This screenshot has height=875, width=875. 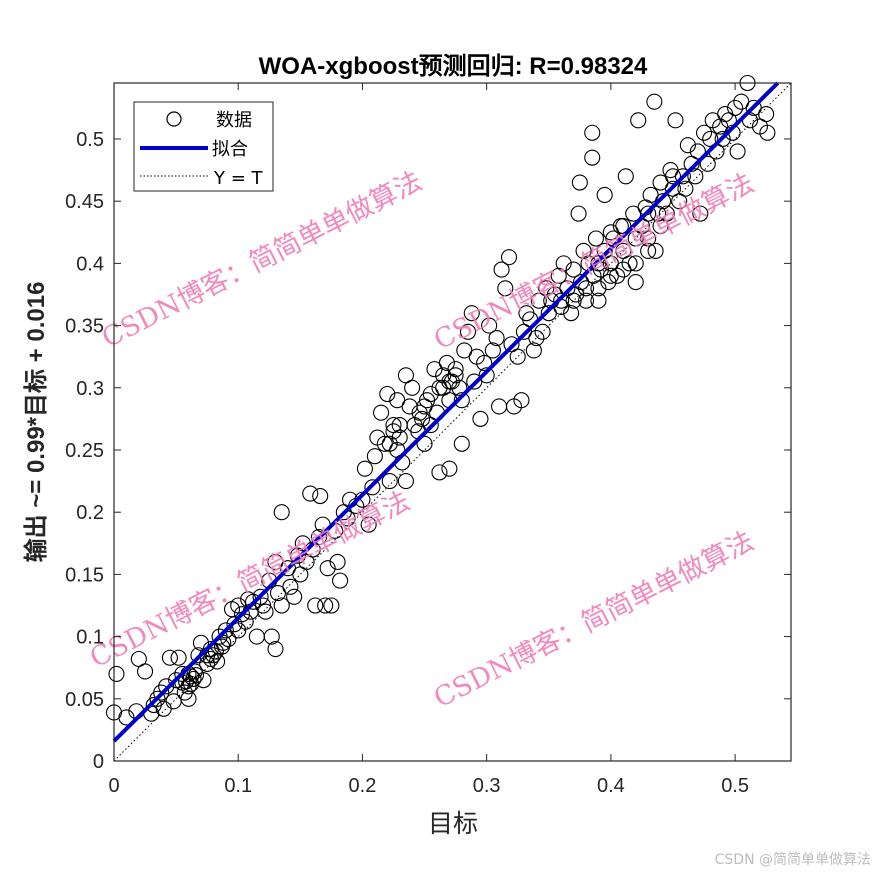 I want to click on legend-label-identity: Y = T, so click(x=238, y=178).